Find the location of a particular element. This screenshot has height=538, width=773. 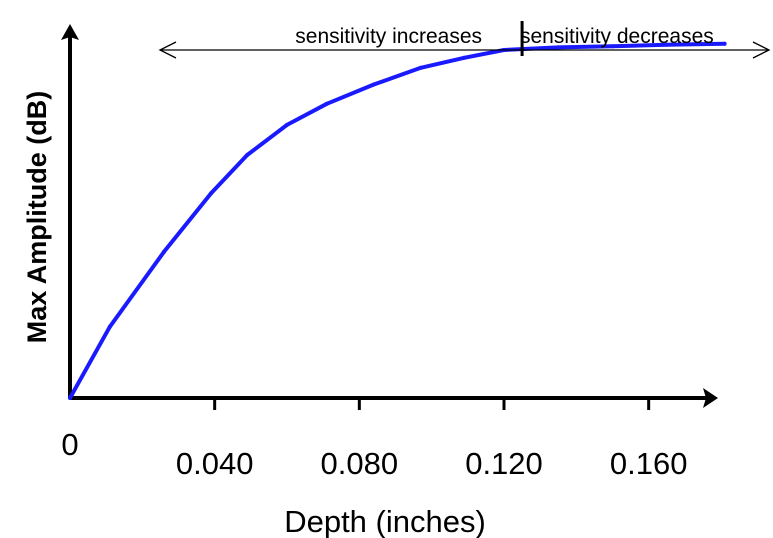

x-tick-label: 0 is located at coordinates (69, 444).